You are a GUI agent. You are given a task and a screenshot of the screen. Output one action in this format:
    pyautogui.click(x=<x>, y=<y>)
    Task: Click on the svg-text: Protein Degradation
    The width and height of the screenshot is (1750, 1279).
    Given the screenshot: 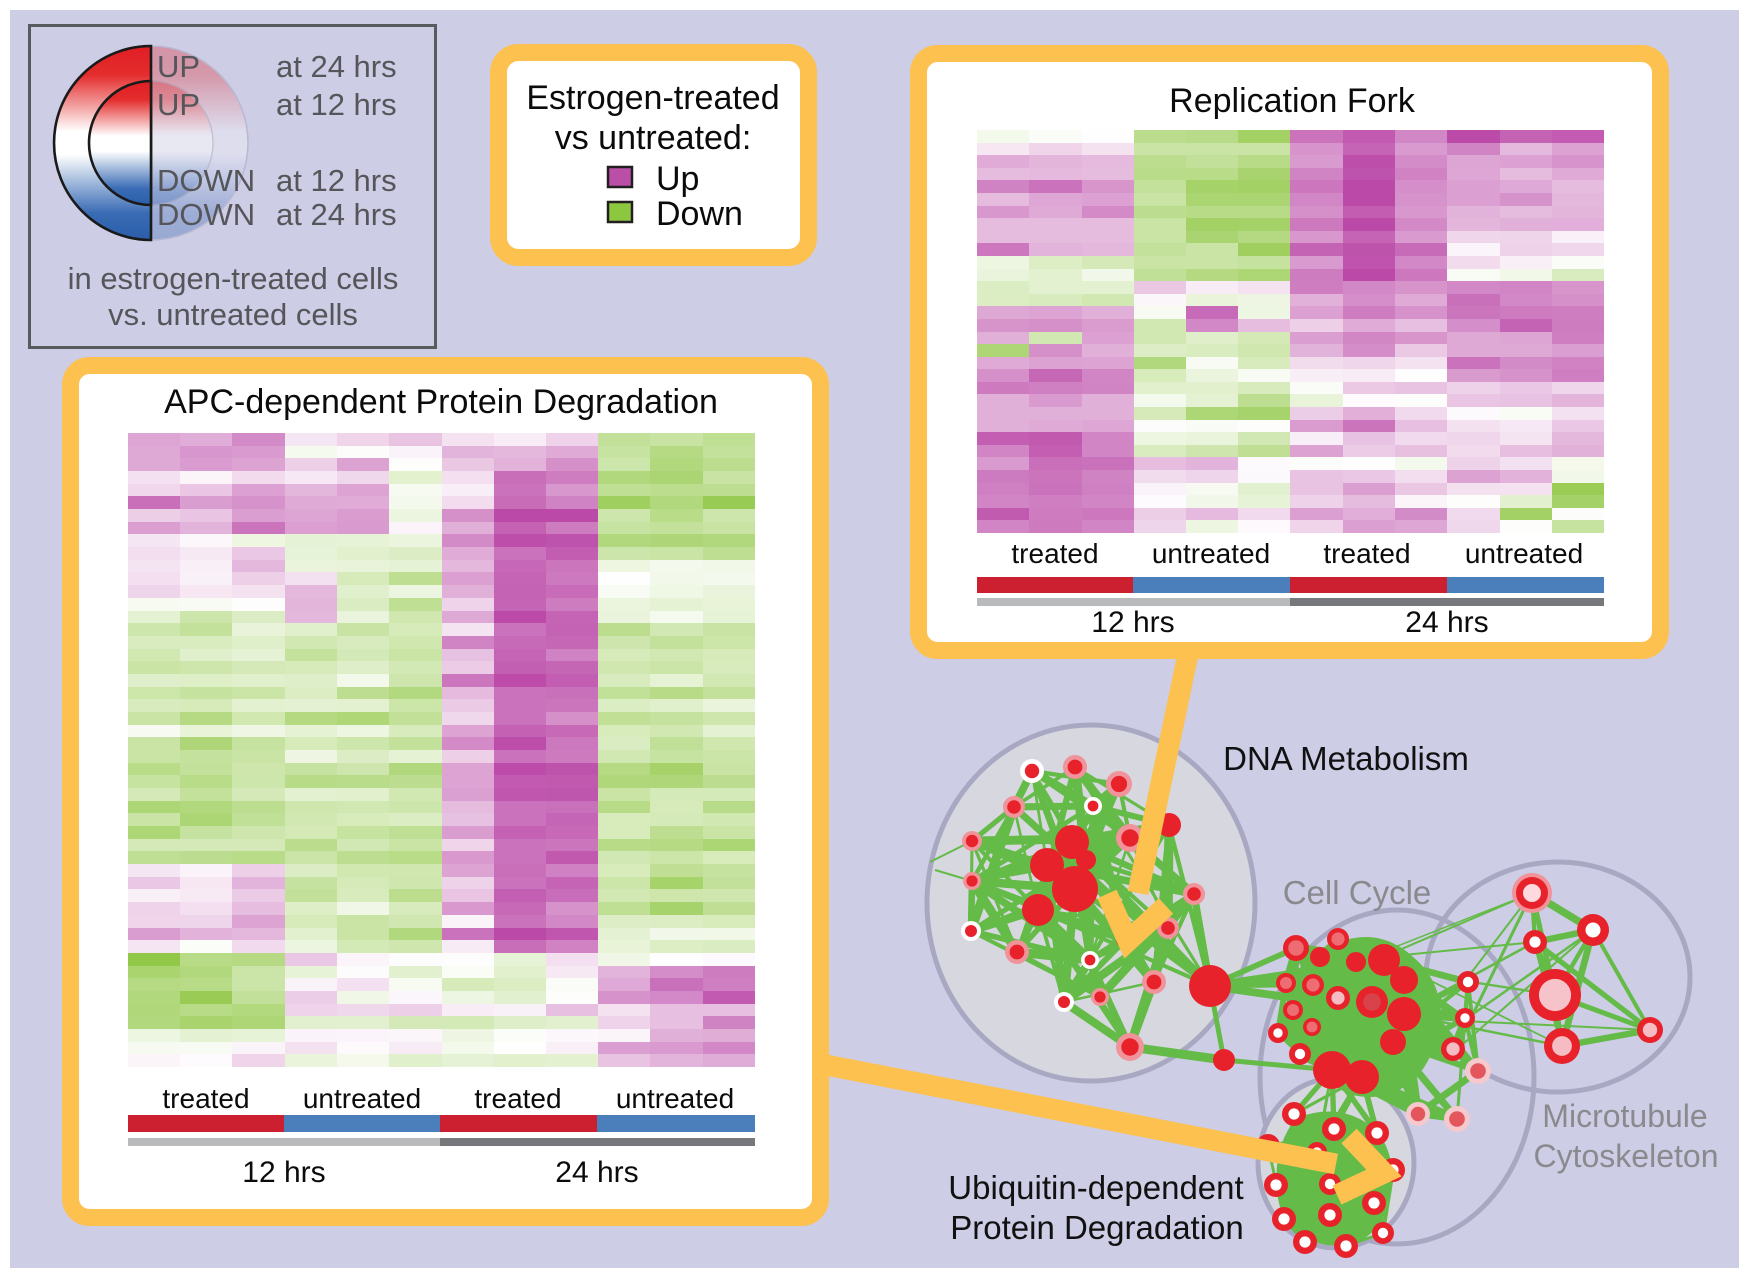 What is the action you would take?
    pyautogui.click(x=1097, y=1227)
    